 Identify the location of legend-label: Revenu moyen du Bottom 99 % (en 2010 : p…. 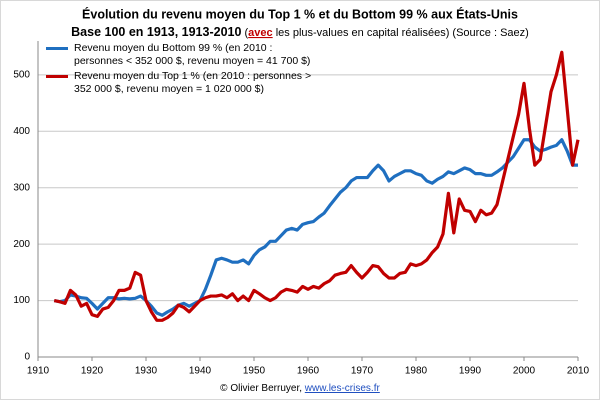
(192, 54).